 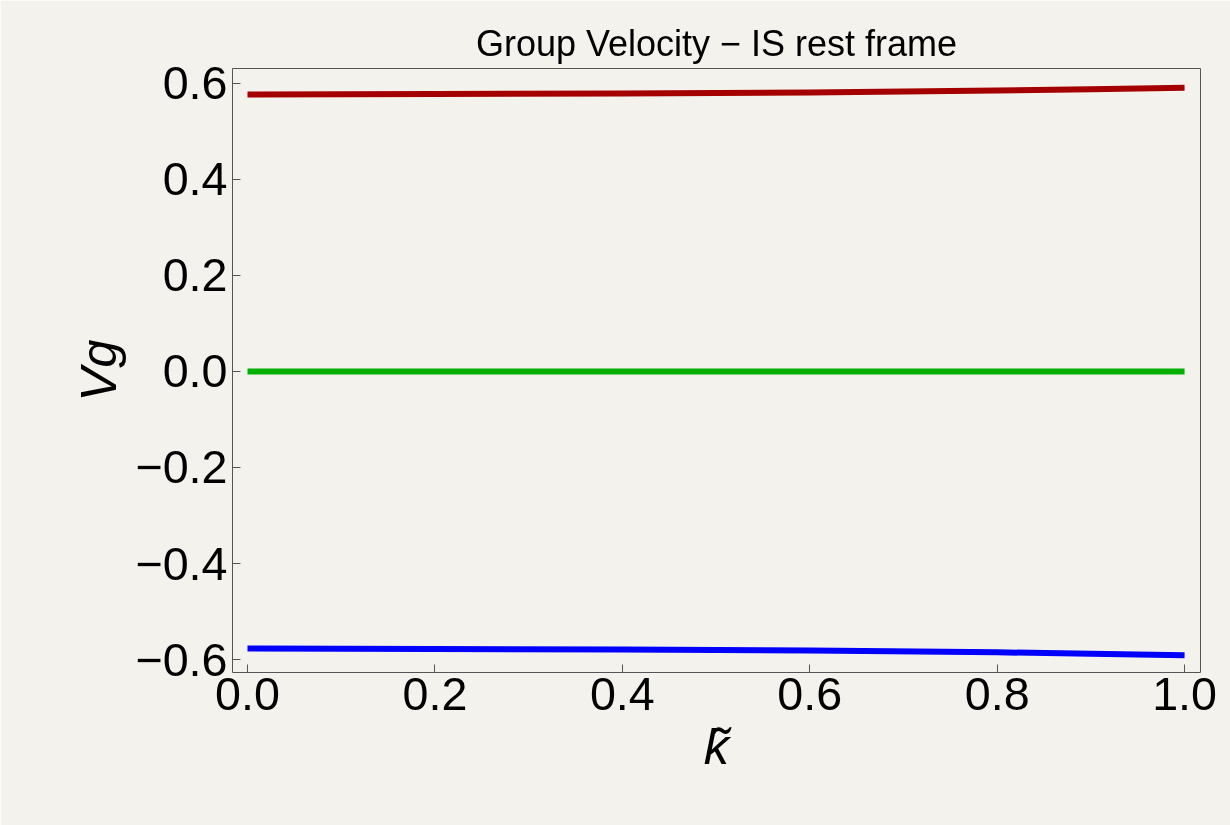 What do you see at coordinates (195, 371) in the screenshot?
I see `y-tick-label: 0.0` at bounding box center [195, 371].